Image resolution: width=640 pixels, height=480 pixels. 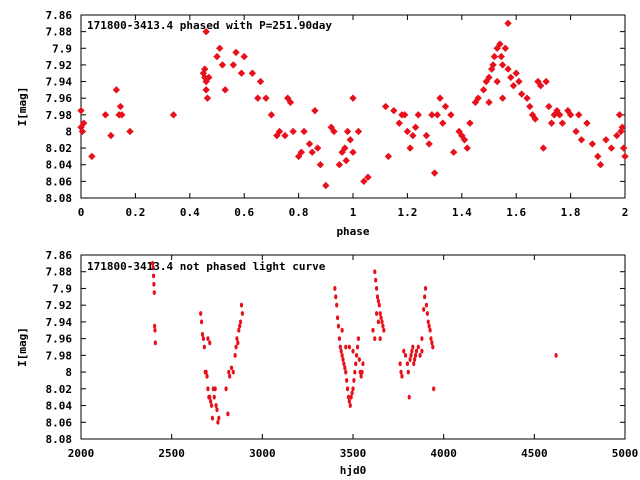 I want to click on unphased-y-tick-label: 8.08, so click(x=59, y=439).